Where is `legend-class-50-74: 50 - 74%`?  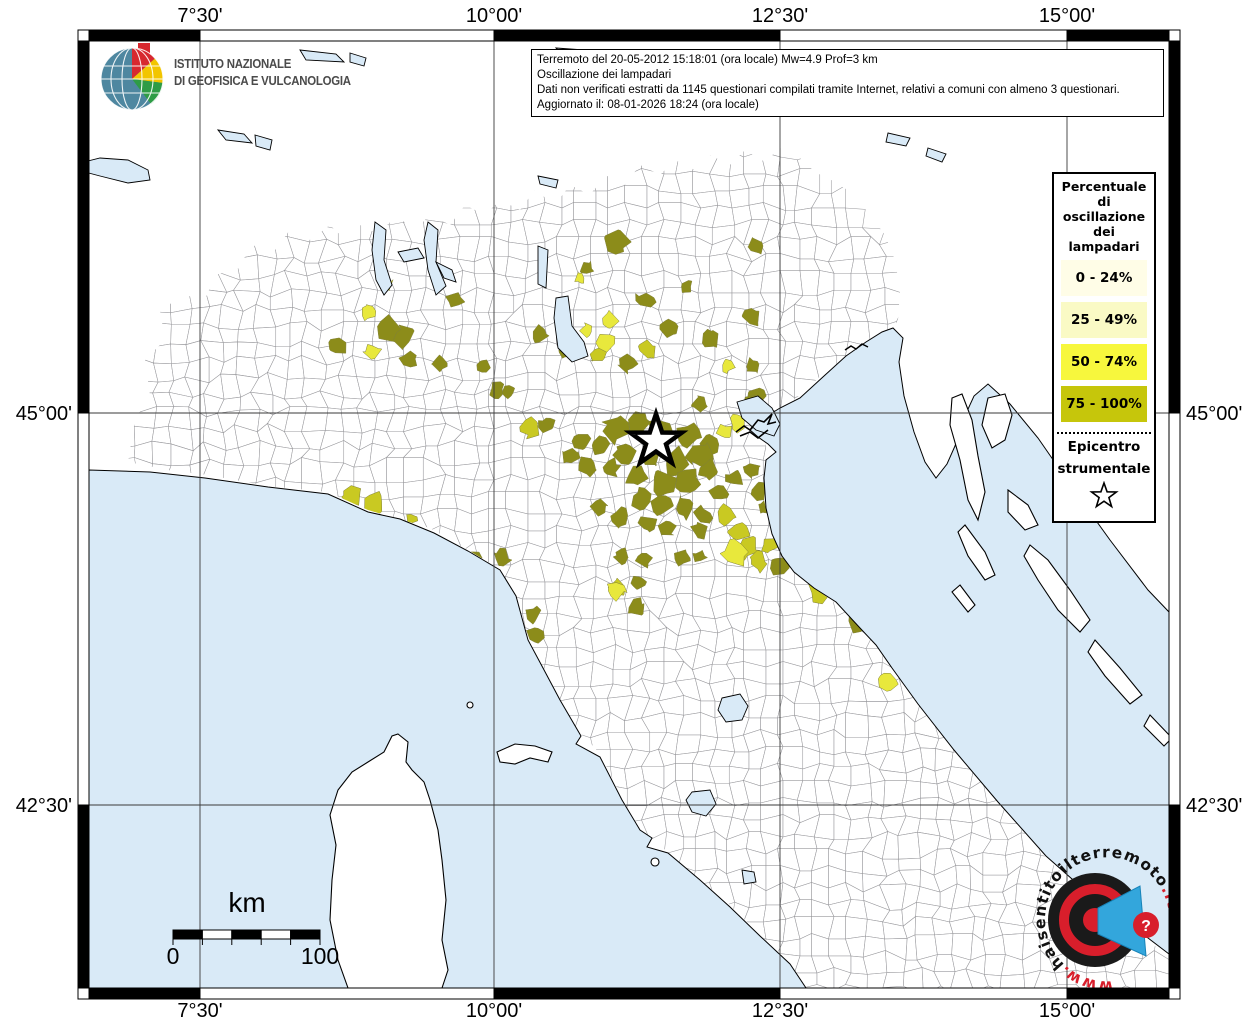 legend-class-50-74: 50 - 74% is located at coordinates (1104, 362).